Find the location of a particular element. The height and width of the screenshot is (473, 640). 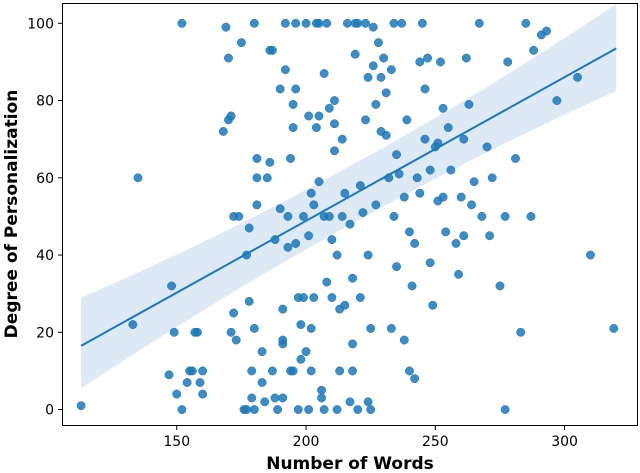

x-tick-label: 300 is located at coordinates (564, 442).